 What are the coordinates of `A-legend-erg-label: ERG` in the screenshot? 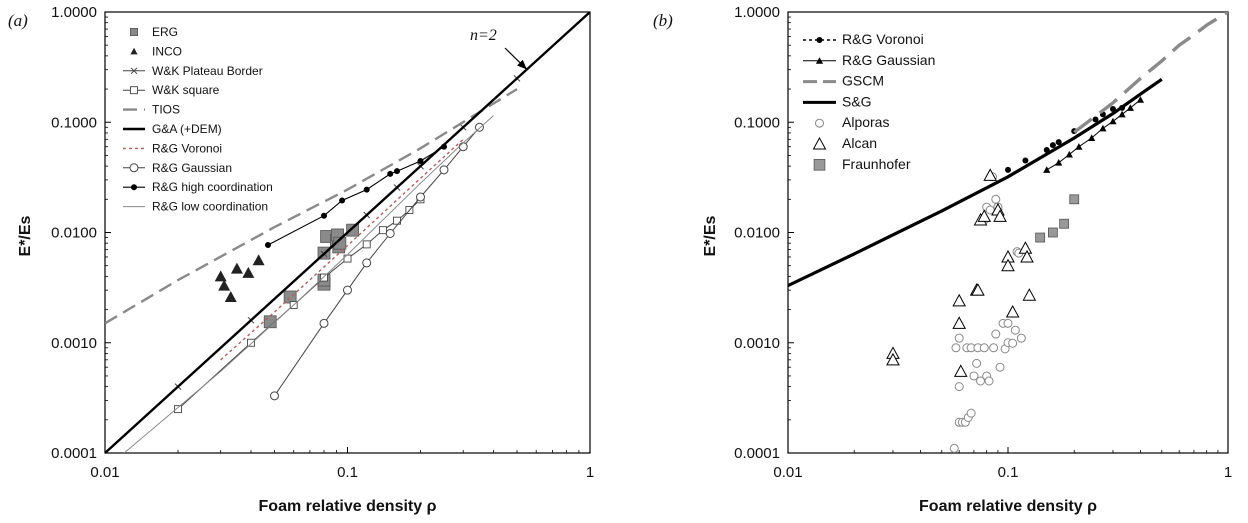 It's located at (165, 32).